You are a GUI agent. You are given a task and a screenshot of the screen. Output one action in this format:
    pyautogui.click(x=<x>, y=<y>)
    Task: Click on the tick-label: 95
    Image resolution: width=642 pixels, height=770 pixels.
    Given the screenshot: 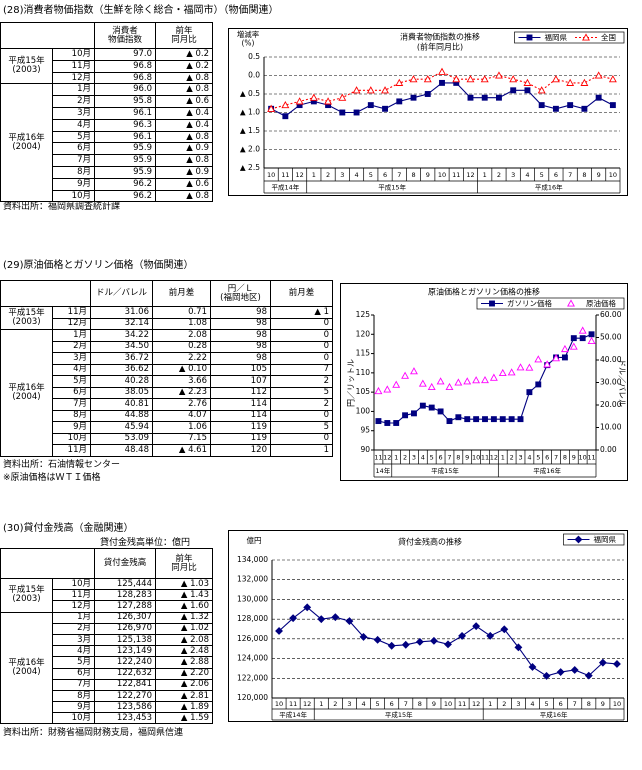 What is the action you would take?
    pyautogui.click(x=365, y=430)
    